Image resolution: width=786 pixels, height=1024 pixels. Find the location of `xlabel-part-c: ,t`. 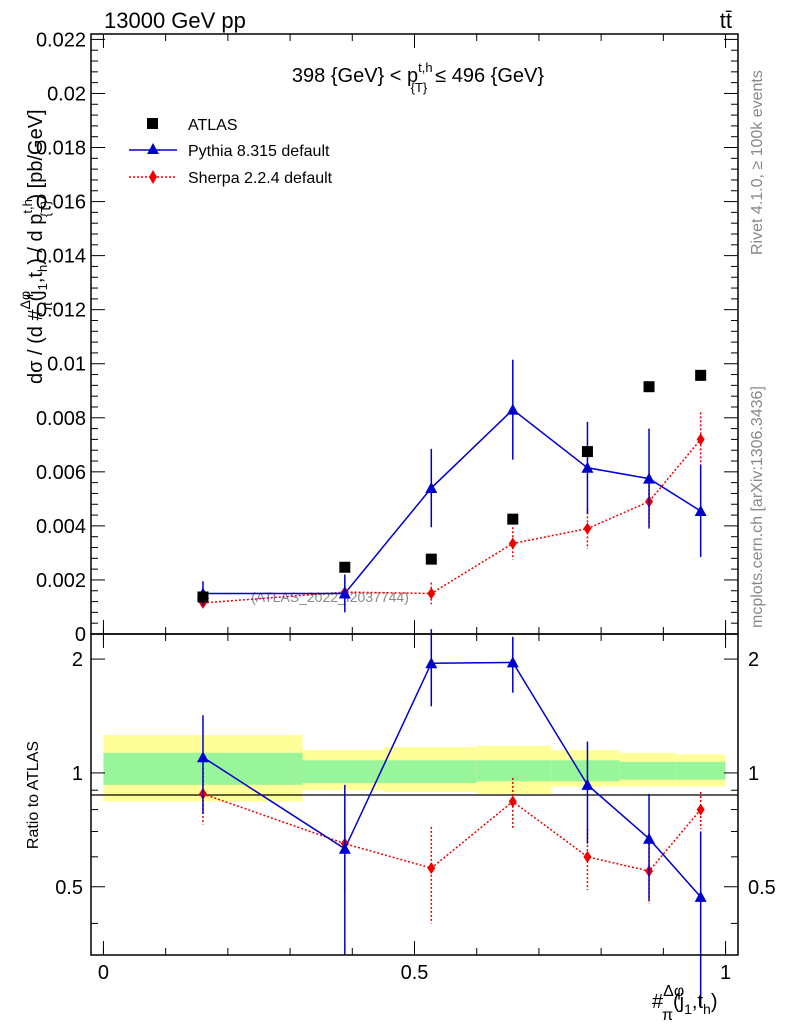

xlabel-part-c: ,t is located at coordinates (698, 1002).